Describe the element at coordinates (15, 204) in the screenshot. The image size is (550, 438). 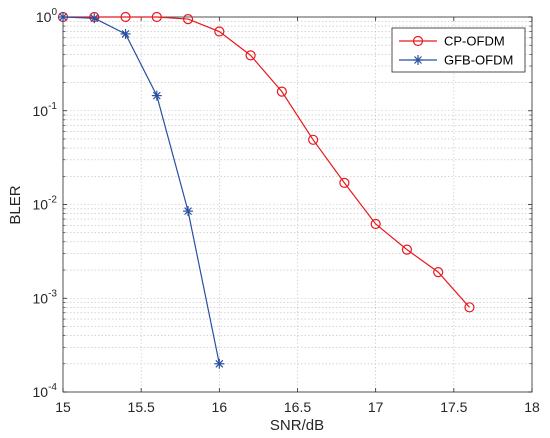
I see `y-axis-label: BLER` at that location.